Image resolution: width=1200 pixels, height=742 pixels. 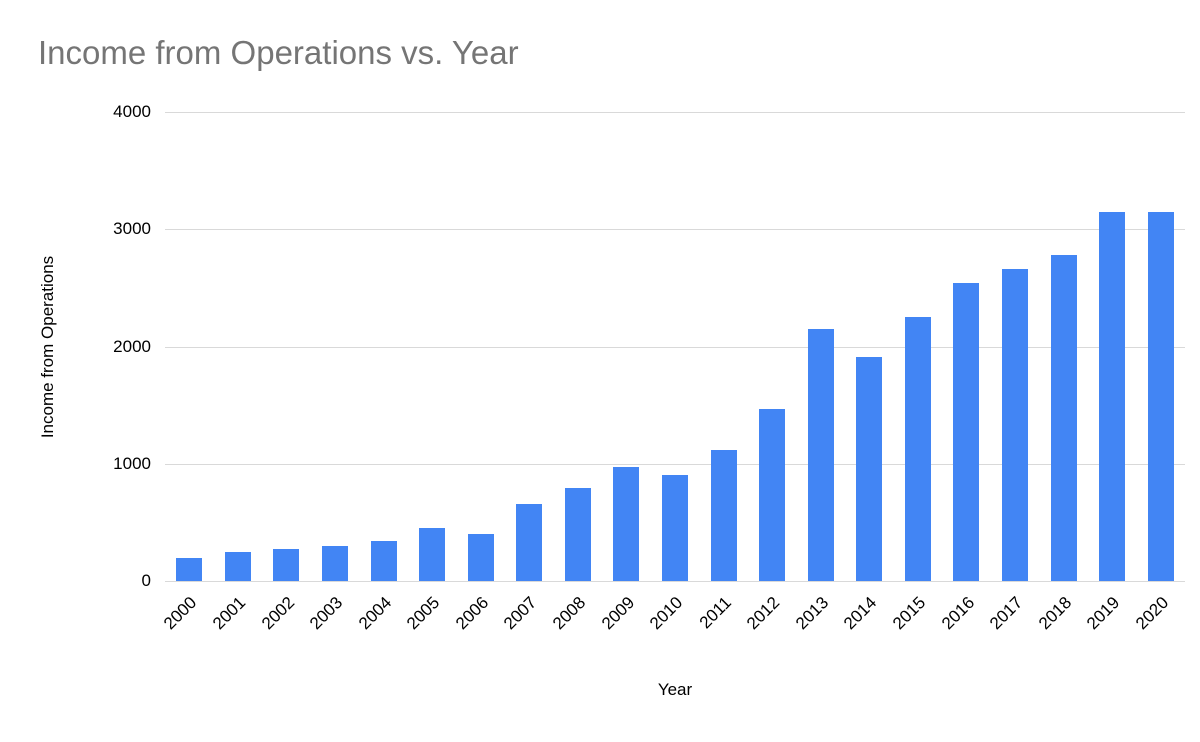 I want to click on x-tick-label: 2006, so click(x=472, y=613).